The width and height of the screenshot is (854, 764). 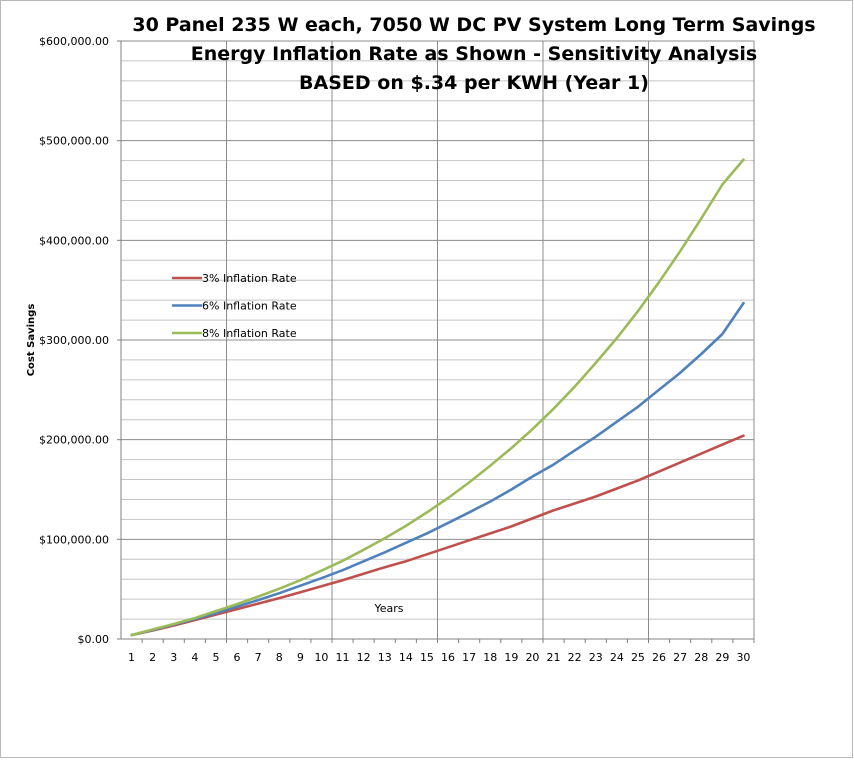 I want to click on x-tick-label: 10, so click(x=321, y=657).